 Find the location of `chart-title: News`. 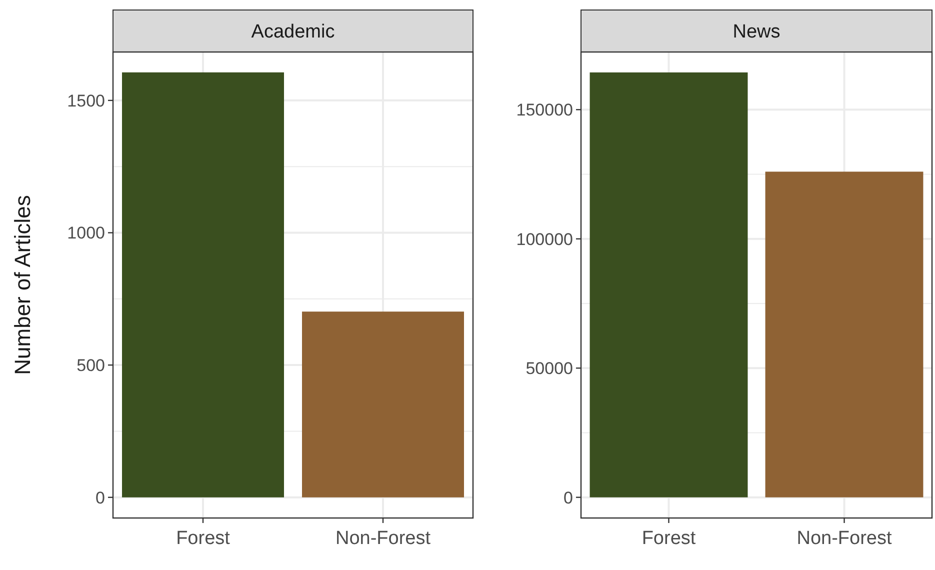

chart-title: News is located at coordinates (756, 32).